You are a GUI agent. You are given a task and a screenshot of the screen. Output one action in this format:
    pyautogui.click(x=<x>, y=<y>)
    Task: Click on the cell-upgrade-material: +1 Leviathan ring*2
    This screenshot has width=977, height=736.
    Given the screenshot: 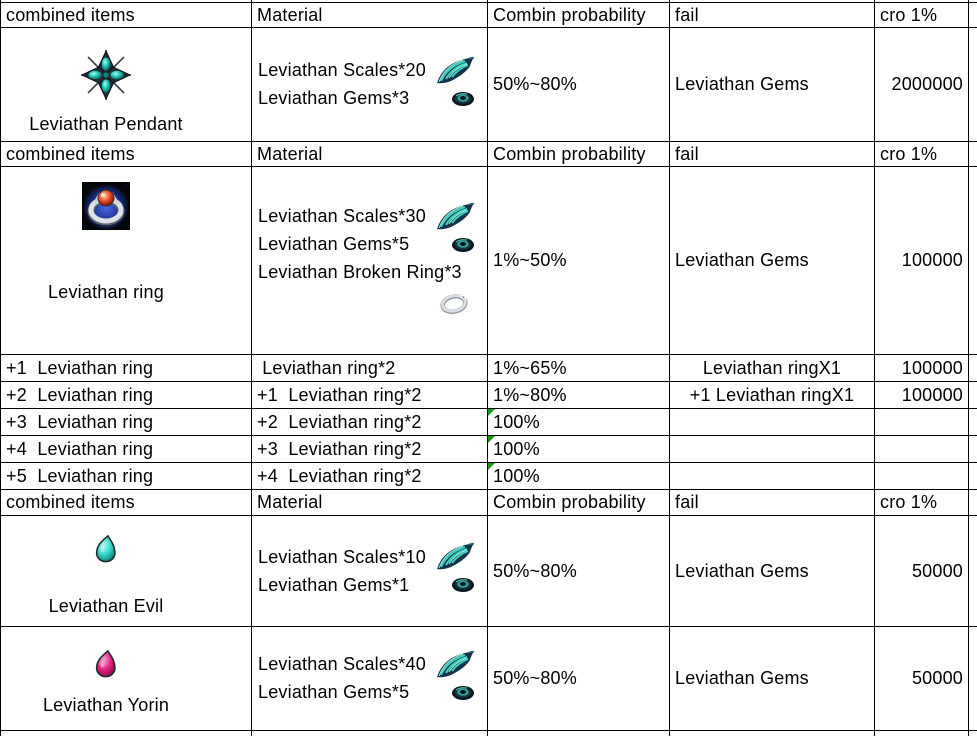 What is the action you would take?
    pyautogui.click(x=370, y=395)
    